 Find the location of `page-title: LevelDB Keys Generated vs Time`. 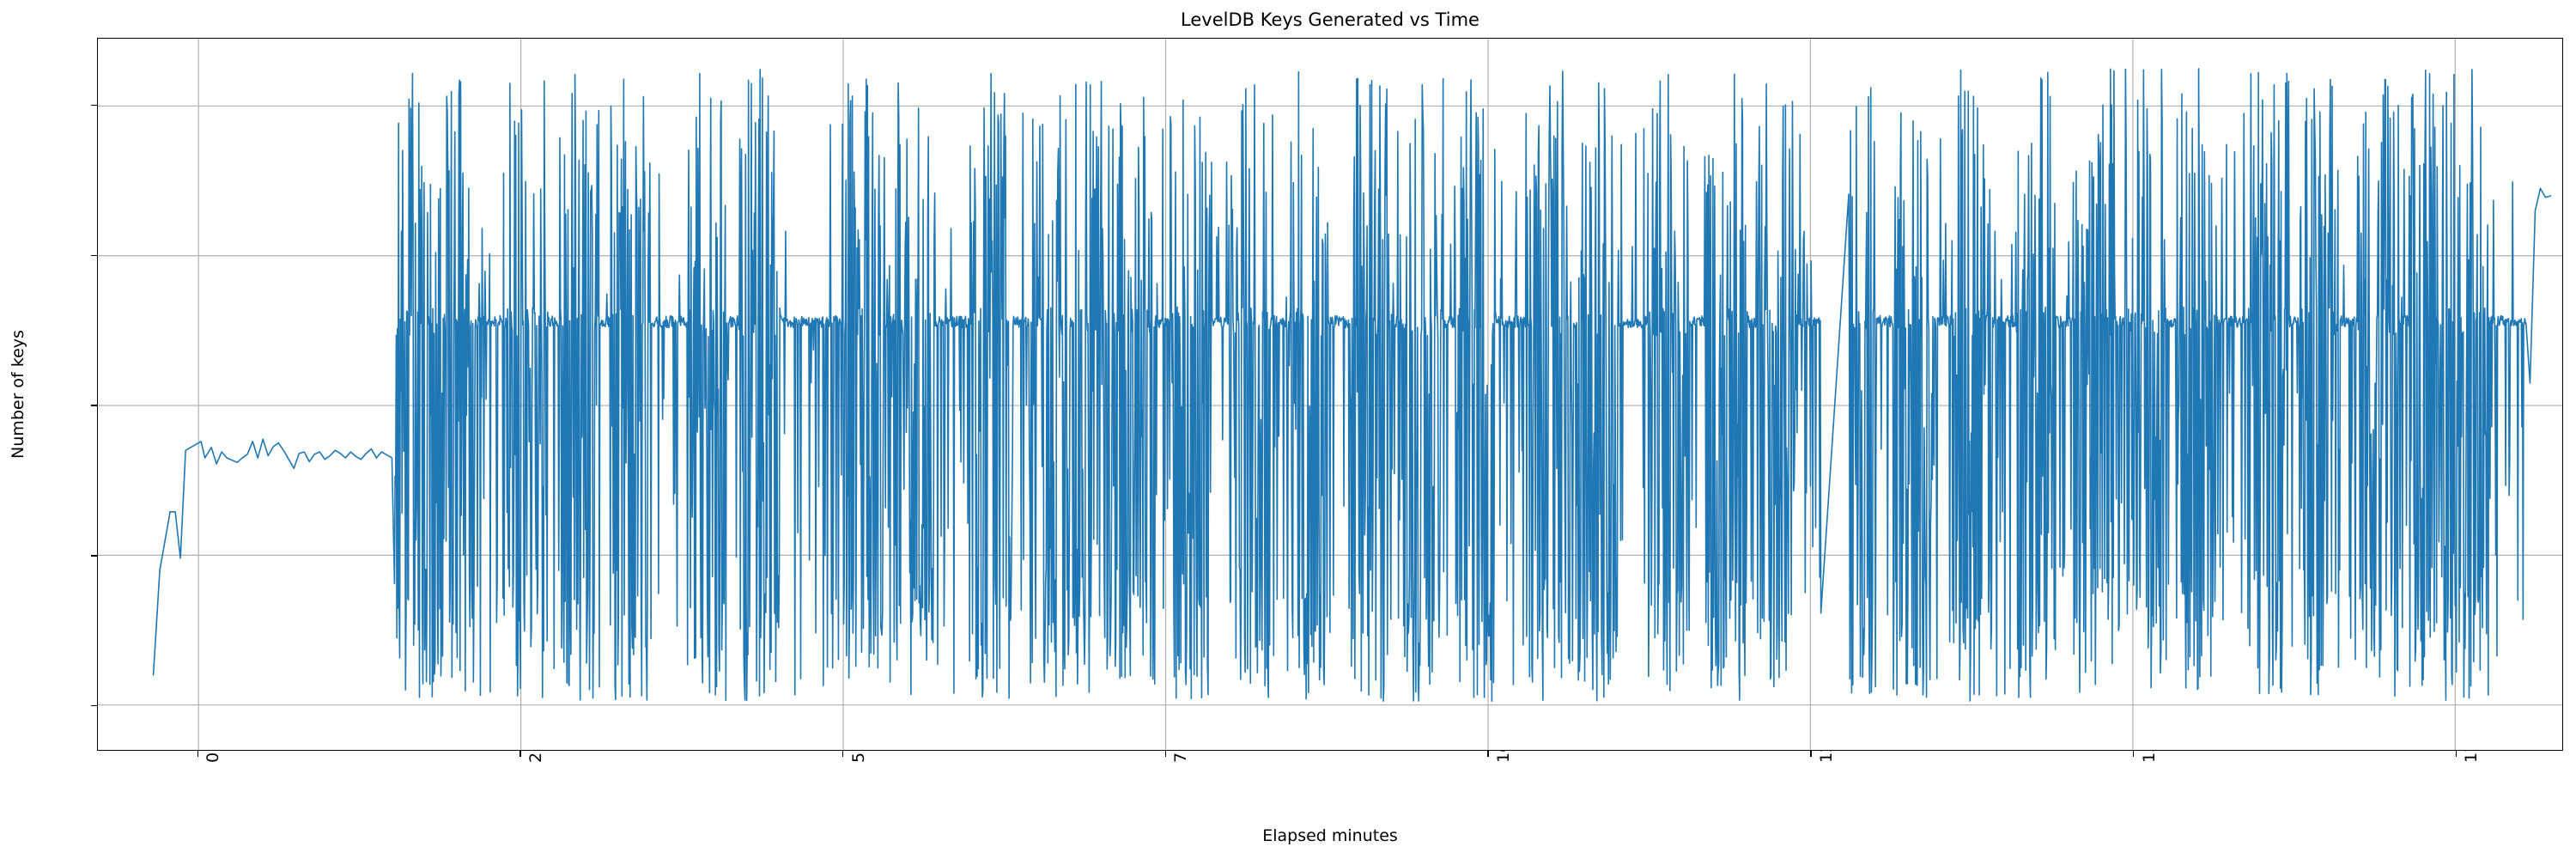

page-title: LevelDB Keys Generated vs Time is located at coordinates (1330, 19).